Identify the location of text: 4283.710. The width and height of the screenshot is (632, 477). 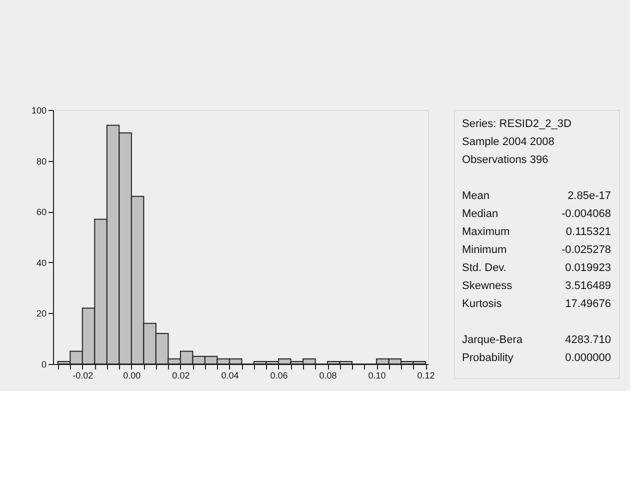
(588, 340).